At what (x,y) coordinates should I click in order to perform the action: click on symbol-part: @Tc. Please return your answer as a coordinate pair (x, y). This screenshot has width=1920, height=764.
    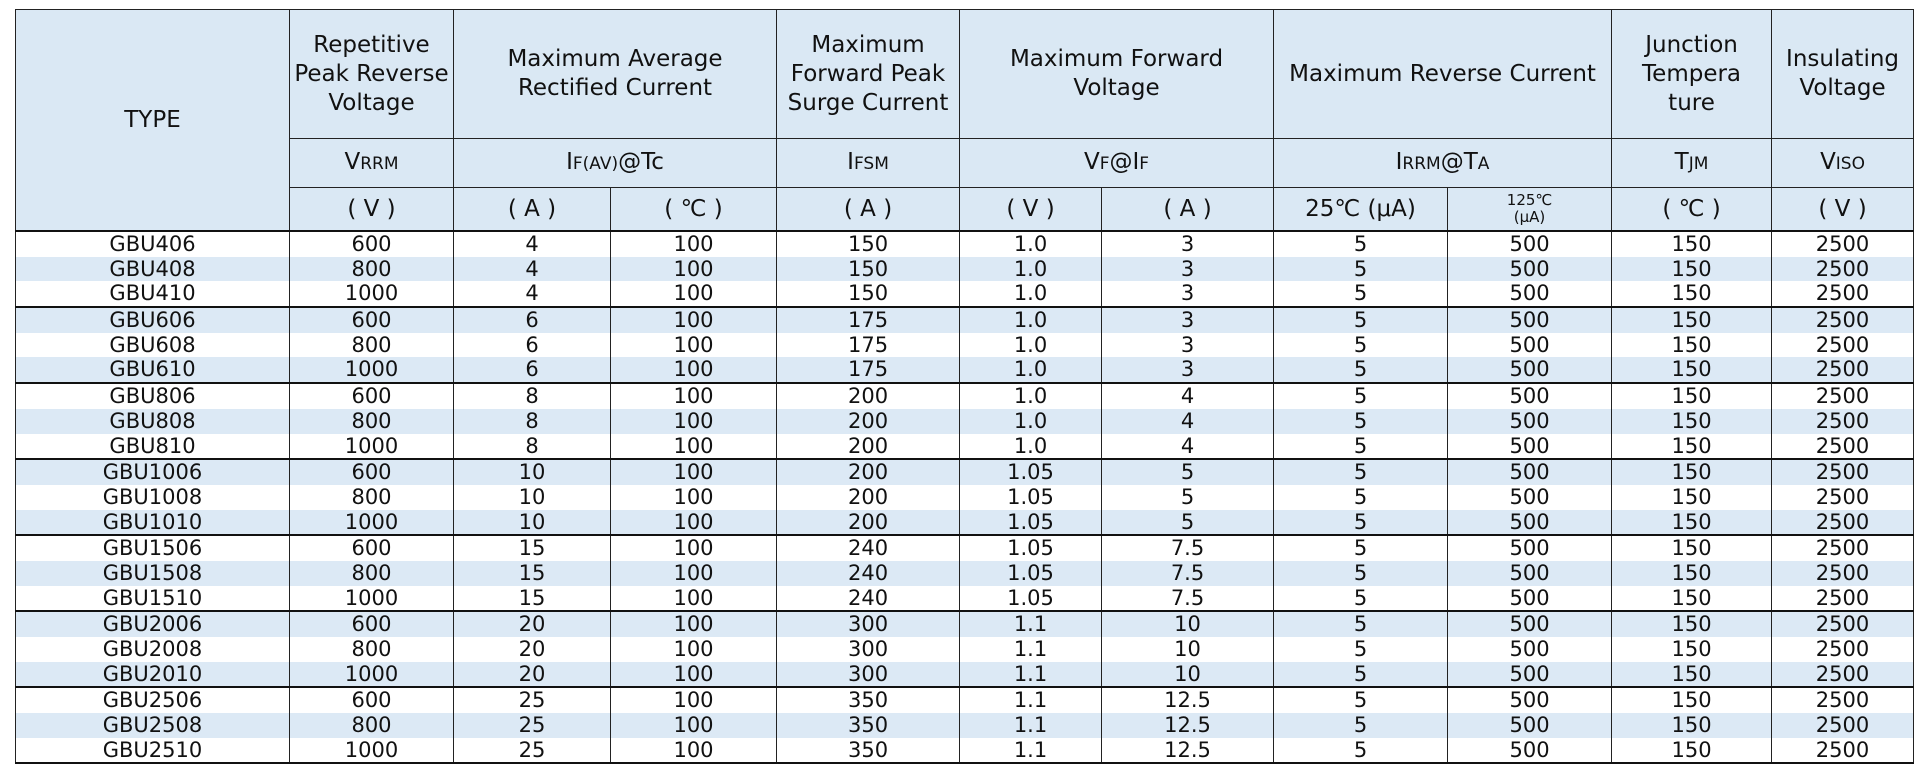
    Looking at the image, I should click on (641, 161).